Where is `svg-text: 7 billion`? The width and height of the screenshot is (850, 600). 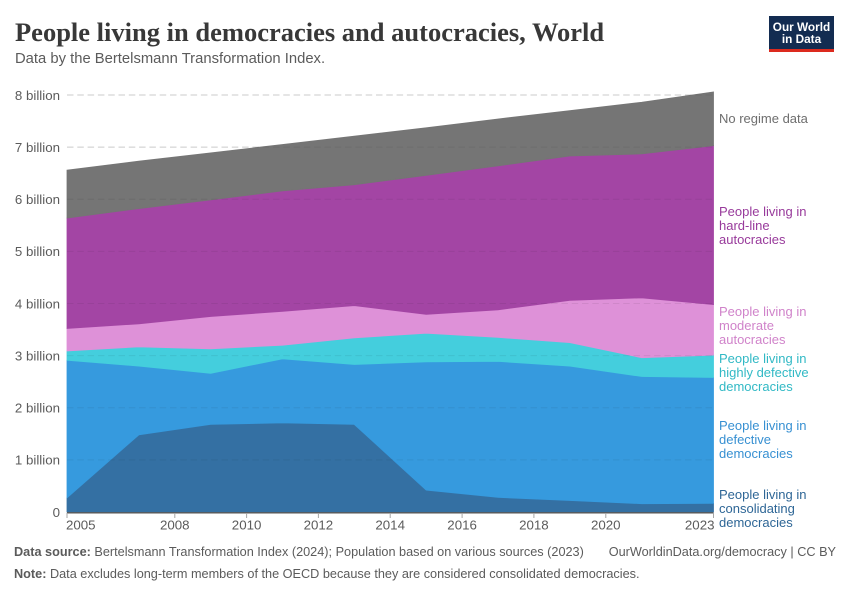
svg-text: 7 billion is located at coordinates (37, 147).